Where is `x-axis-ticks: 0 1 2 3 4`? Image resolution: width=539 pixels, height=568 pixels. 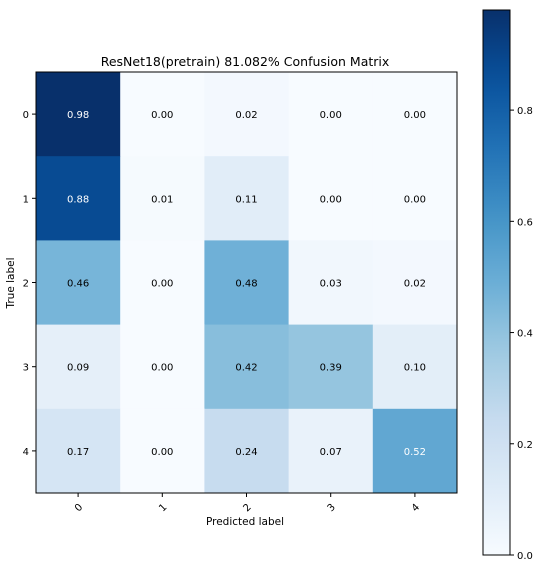
x-axis-ticks: 0 1 2 3 4 is located at coordinates (247, 503).